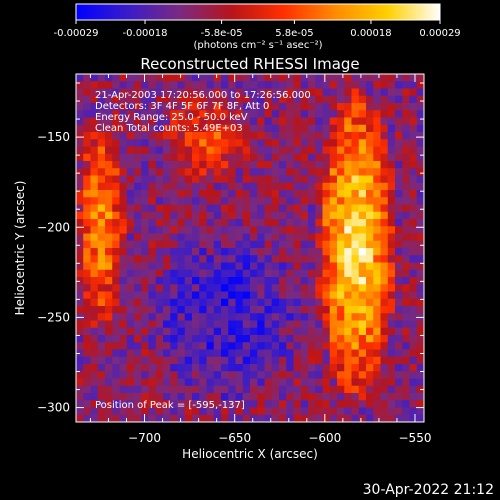 The image size is (500, 500). I want to click on footer-timestamp: 30-Apr-2022 21:12, so click(428, 490).